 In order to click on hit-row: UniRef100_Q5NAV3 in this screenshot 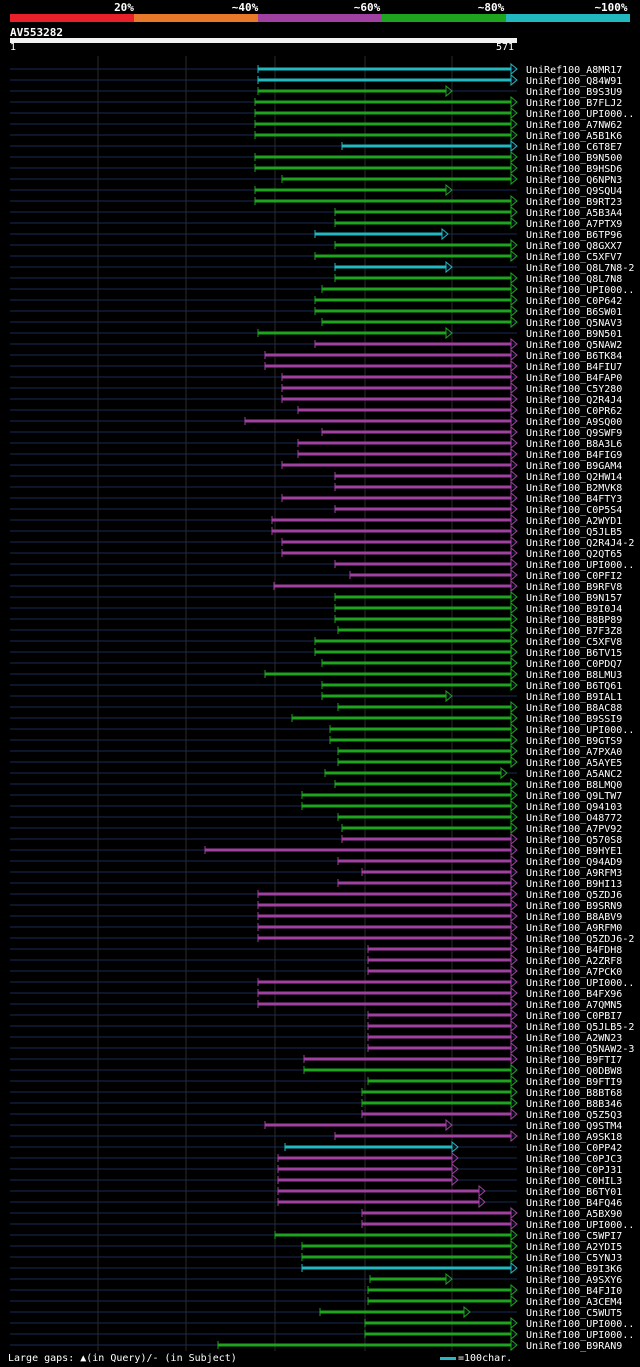, I will do `click(316, 322)`.